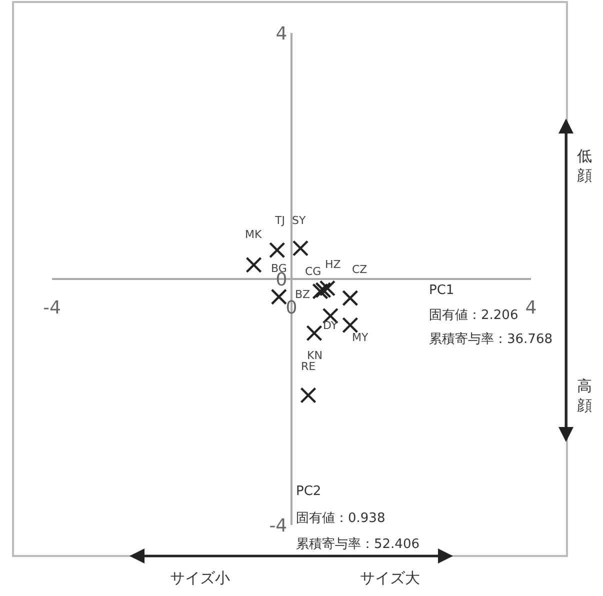 The width and height of the screenshot is (603, 596). What do you see at coordinates (584, 165) in the screenshot?
I see `text: 低顔` at bounding box center [584, 165].